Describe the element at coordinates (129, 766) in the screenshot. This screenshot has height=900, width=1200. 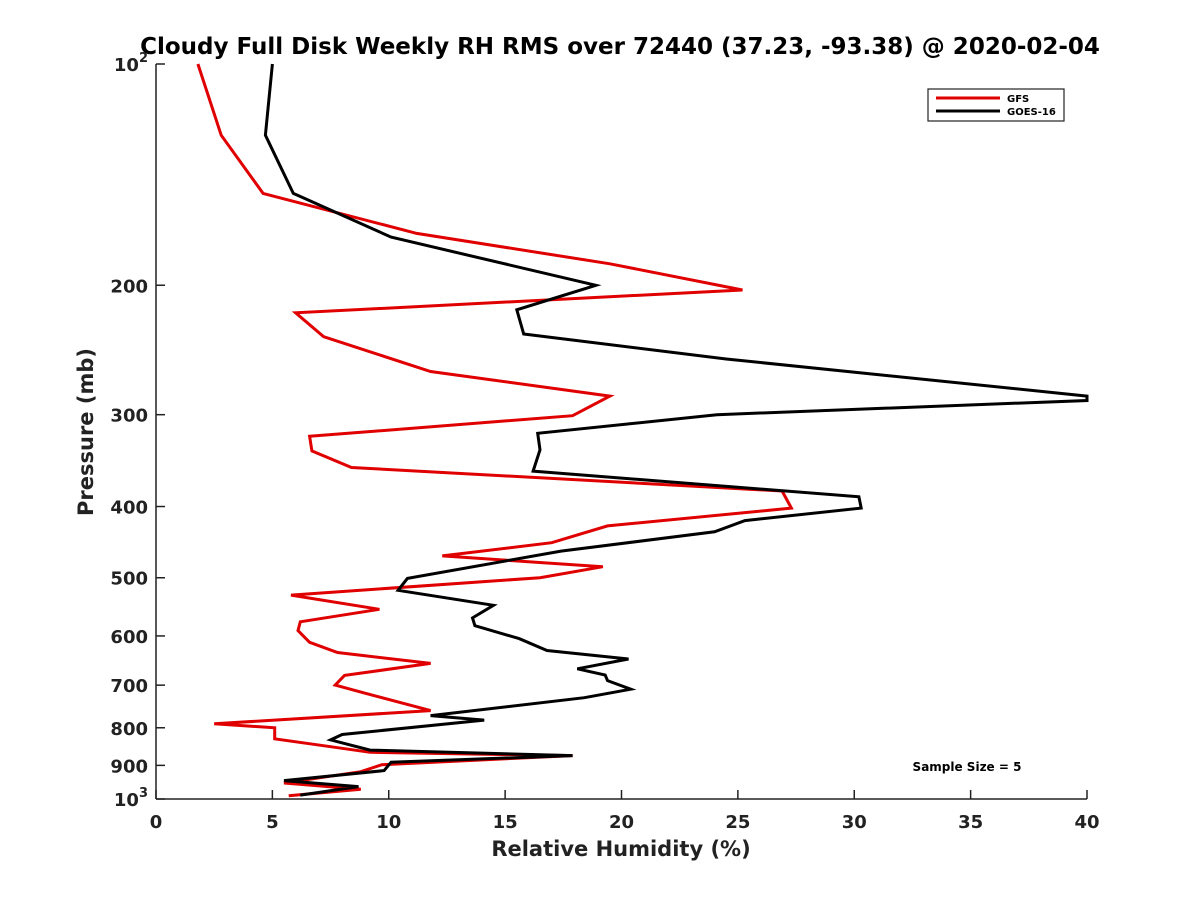
I see `y-tick-label: 900` at that location.